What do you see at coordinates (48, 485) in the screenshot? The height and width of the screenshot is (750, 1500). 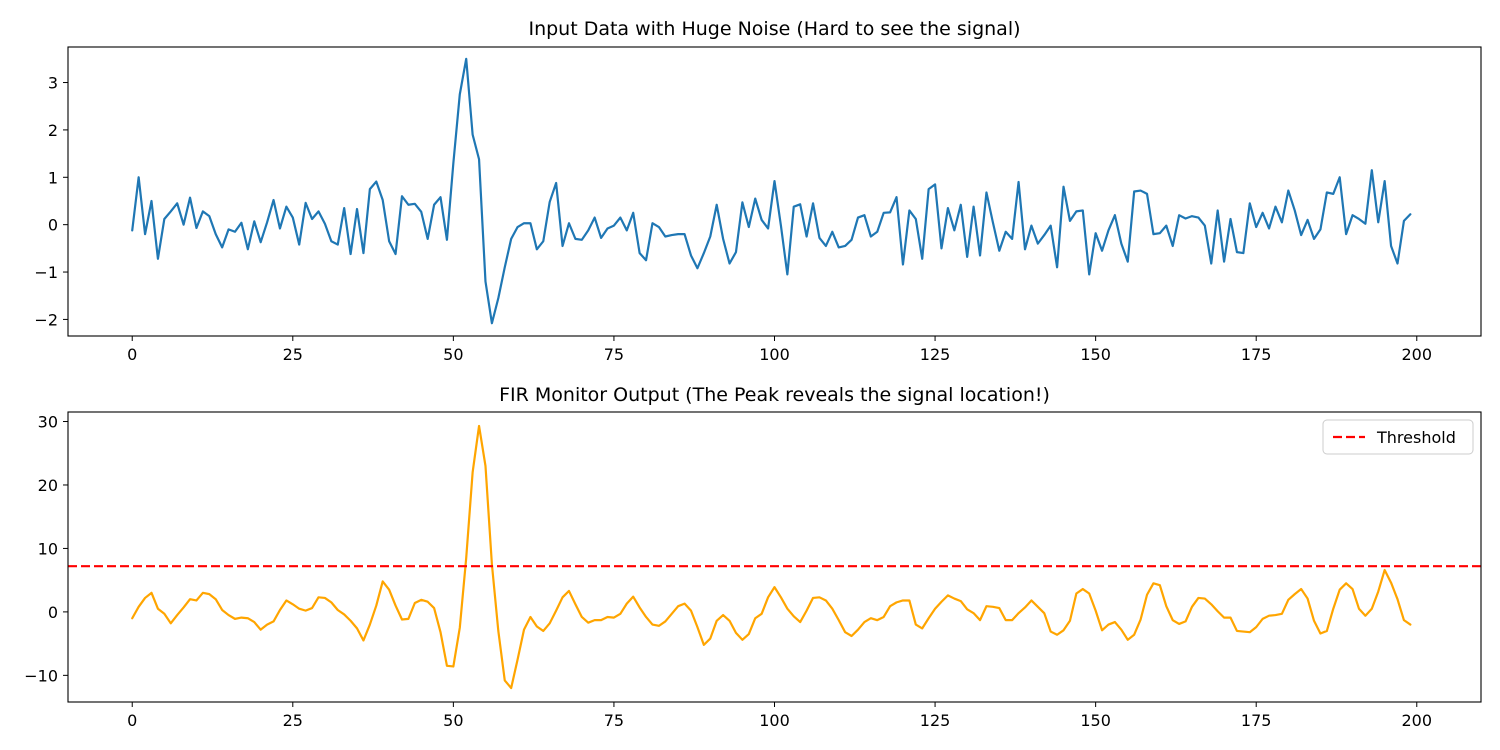 I see `y-tick-label: 20` at bounding box center [48, 485].